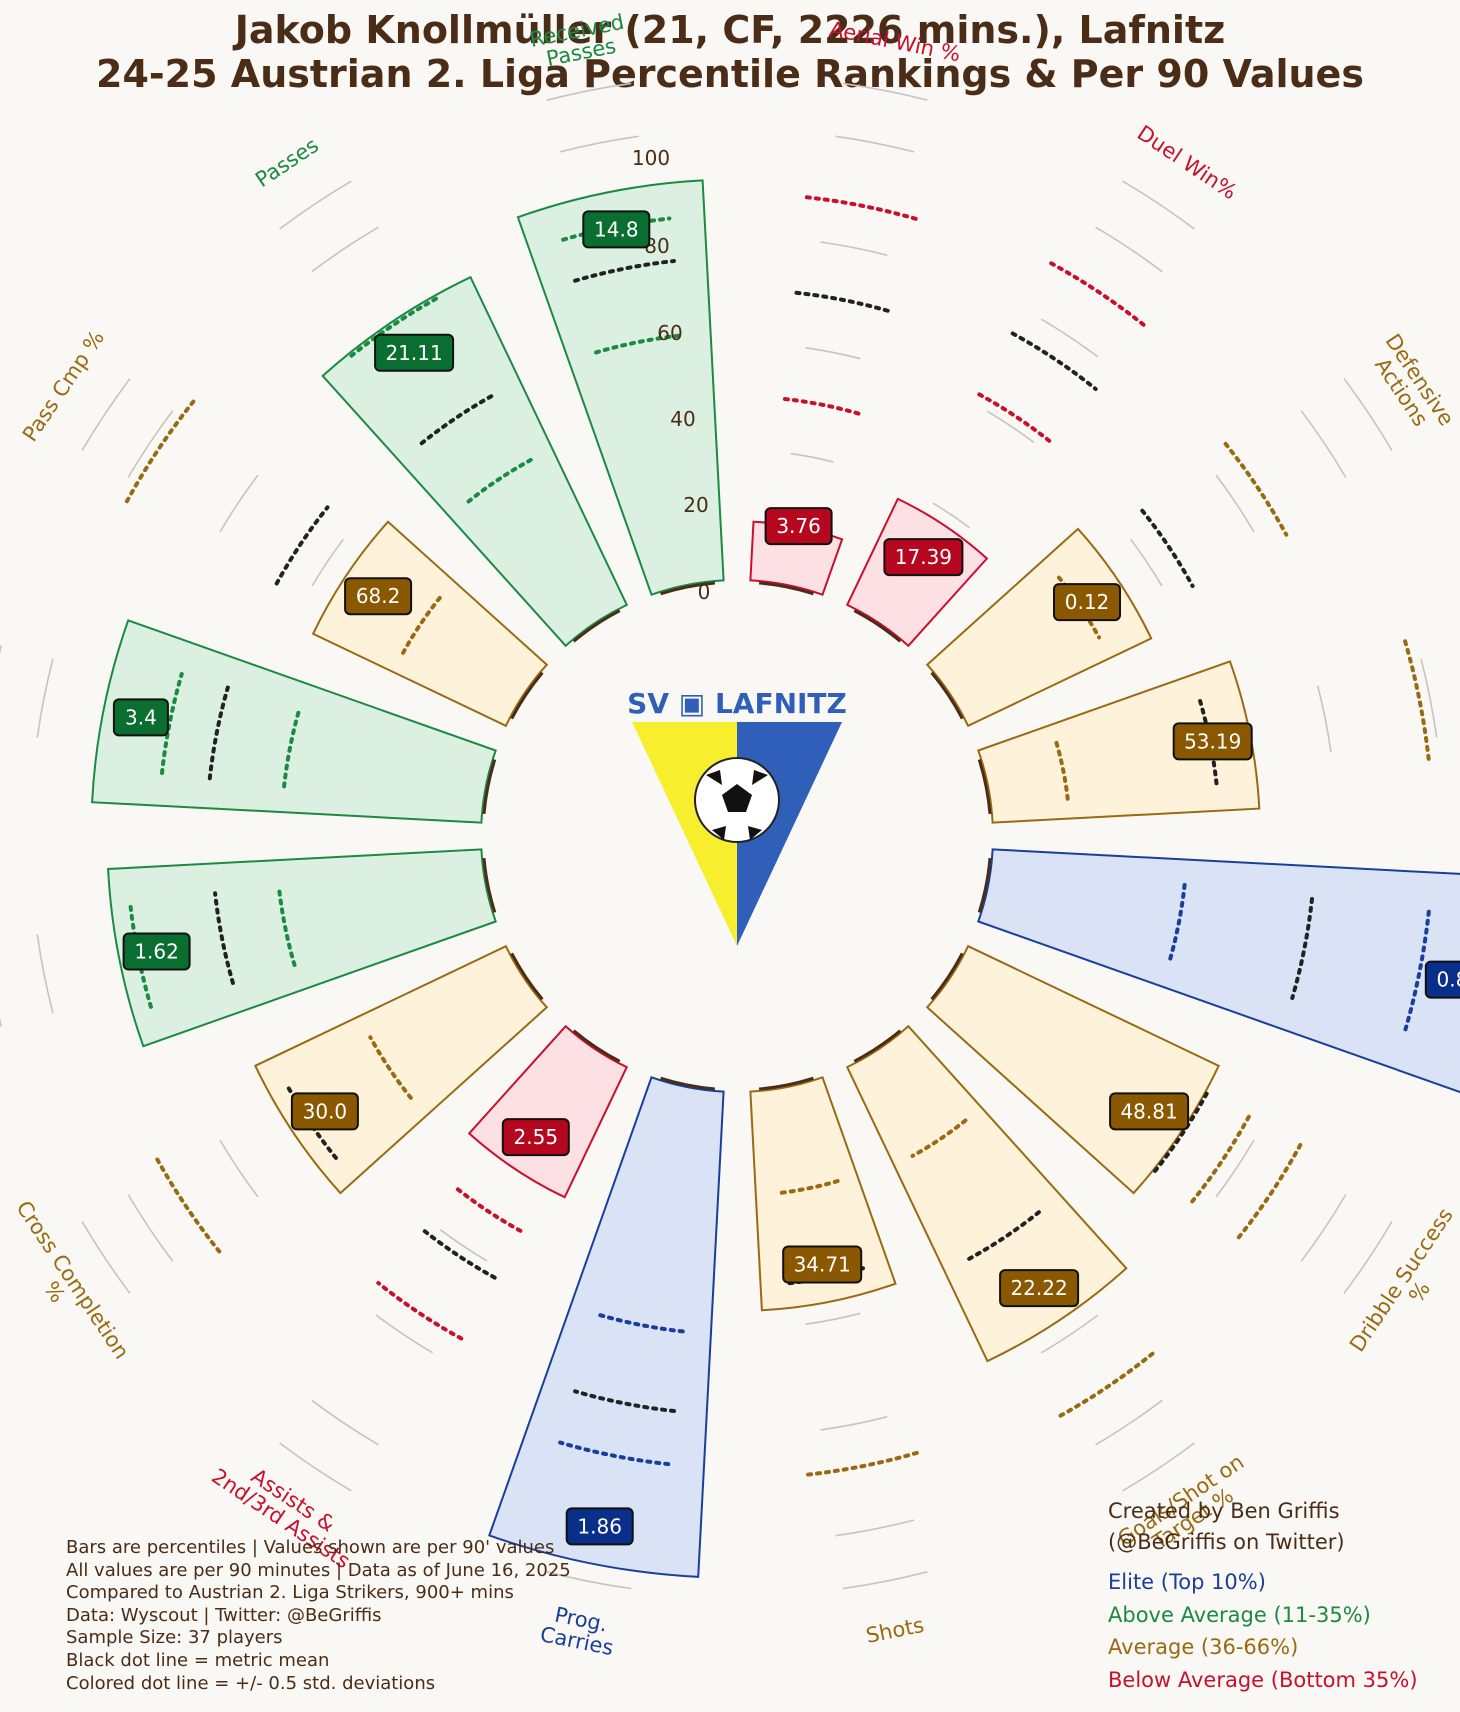 Image resolution: width=1460 pixels, height=1712 pixels. Describe the element at coordinates (1119, 742) in the screenshot. I see `bar-touches-in-pen-box` at that location.